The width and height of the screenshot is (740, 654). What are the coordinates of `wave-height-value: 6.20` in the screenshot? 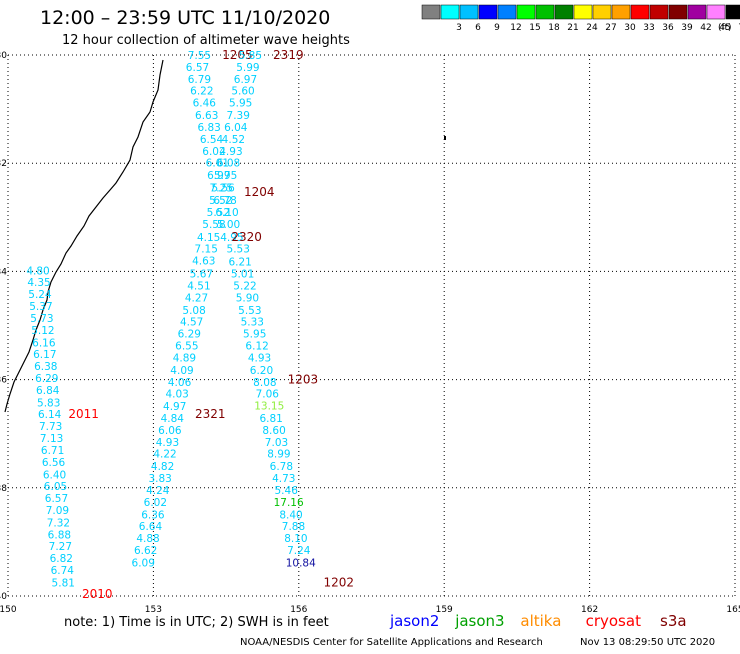 It's located at (261, 371).